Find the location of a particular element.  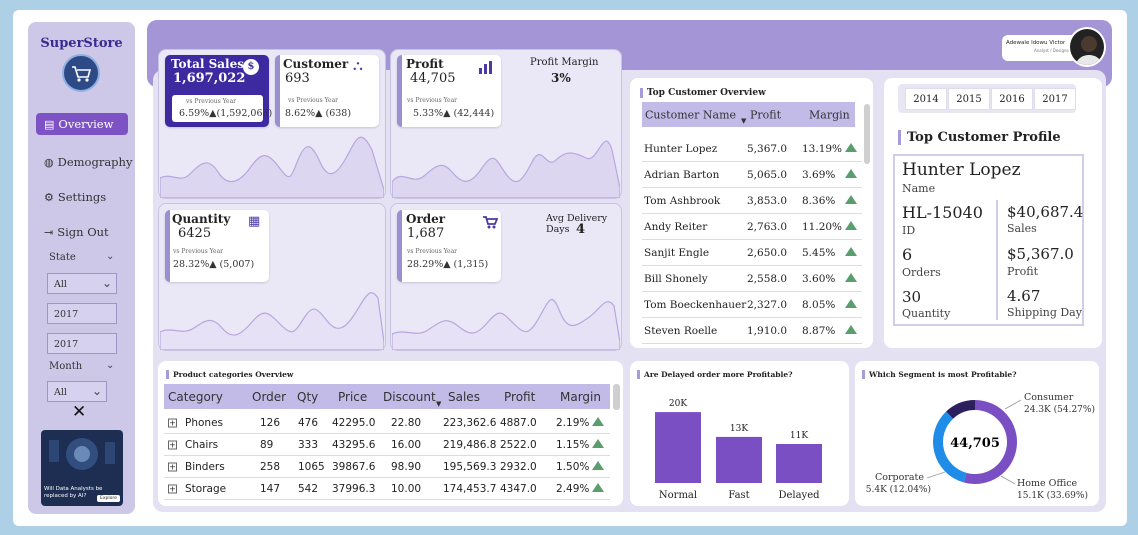

donut-slice-consumer is located at coordinates (990, 442).